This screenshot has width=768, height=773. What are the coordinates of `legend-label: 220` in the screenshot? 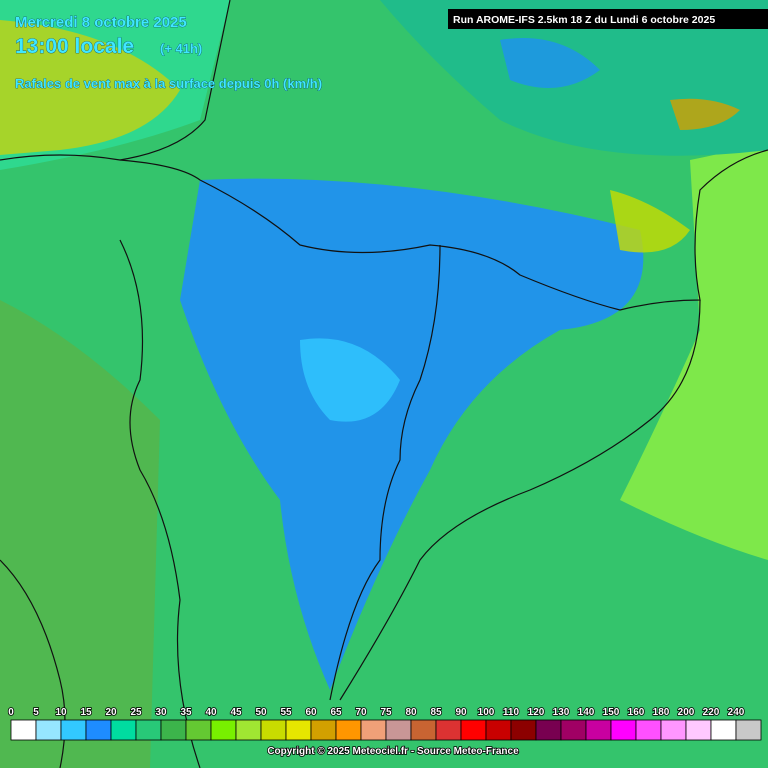 It's located at (711, 712).